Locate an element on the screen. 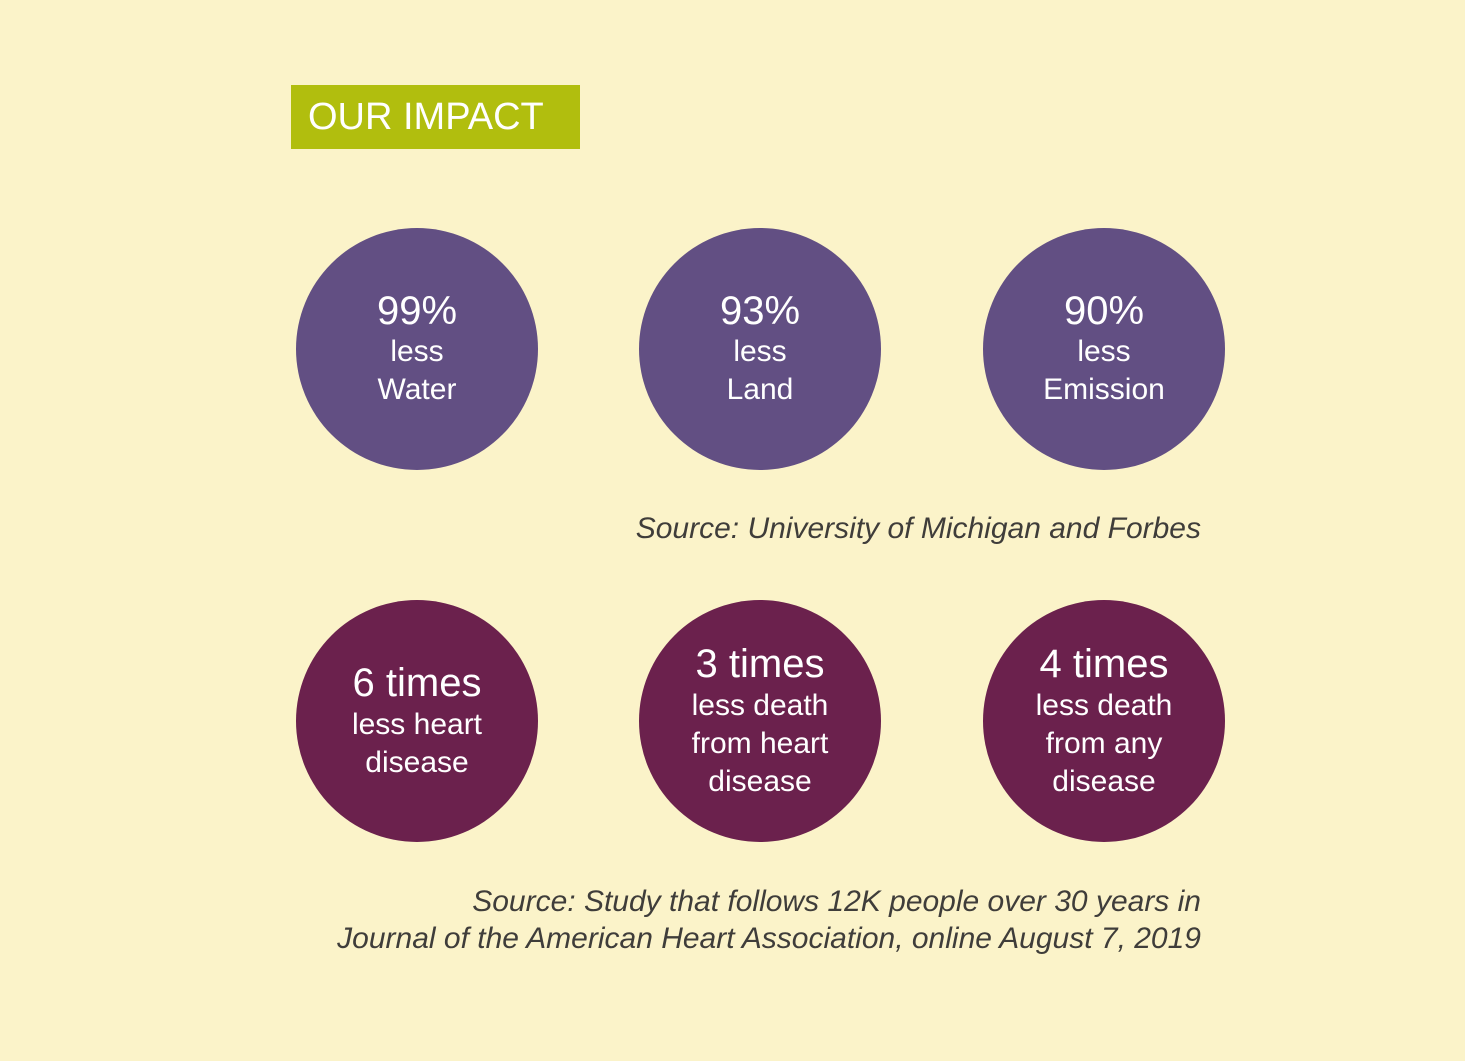  page-title: OUR IMPACT is located at coordinates (435, 117).